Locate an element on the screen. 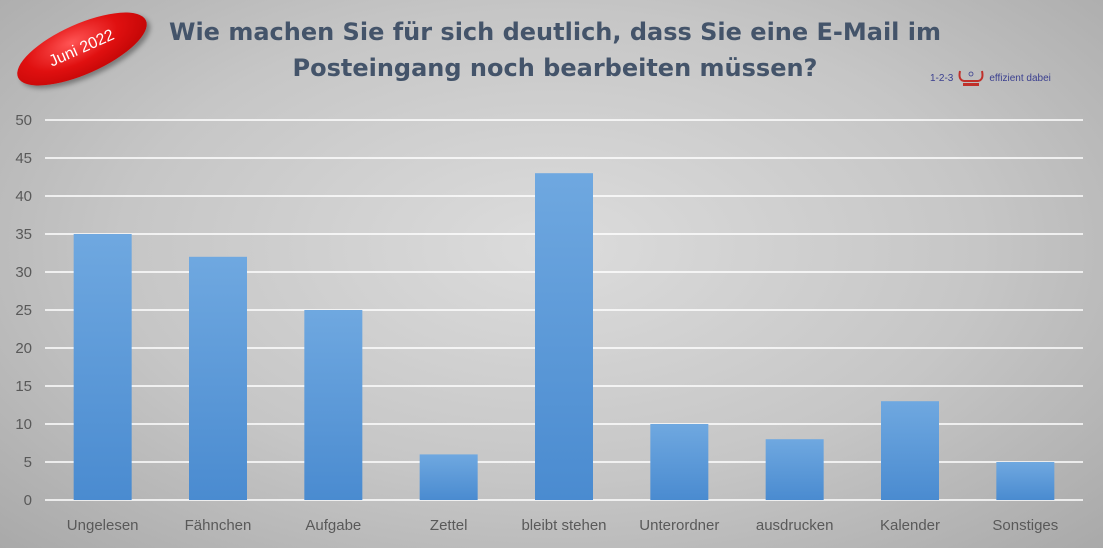  bar-zettel is located at coordinates (448, 477).